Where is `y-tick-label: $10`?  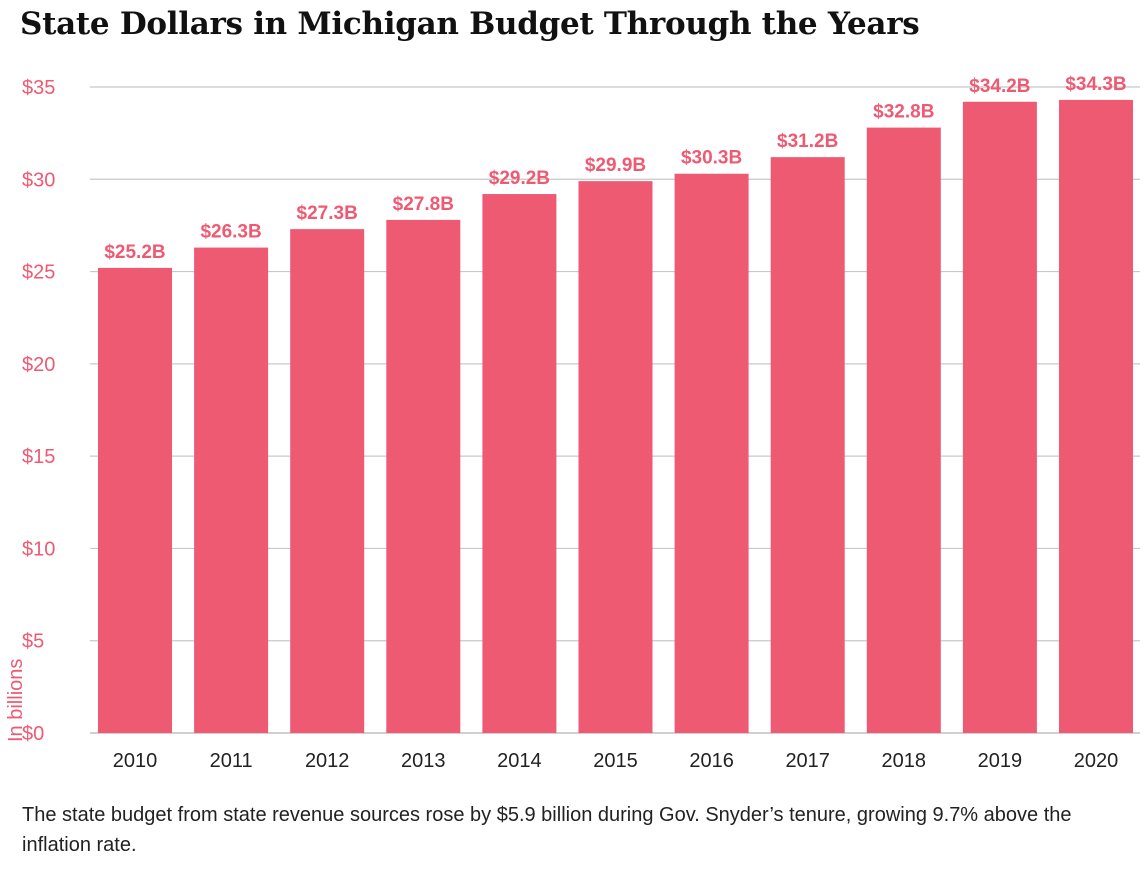
y-tick-label: $10 is located at coordinates (38, 549).